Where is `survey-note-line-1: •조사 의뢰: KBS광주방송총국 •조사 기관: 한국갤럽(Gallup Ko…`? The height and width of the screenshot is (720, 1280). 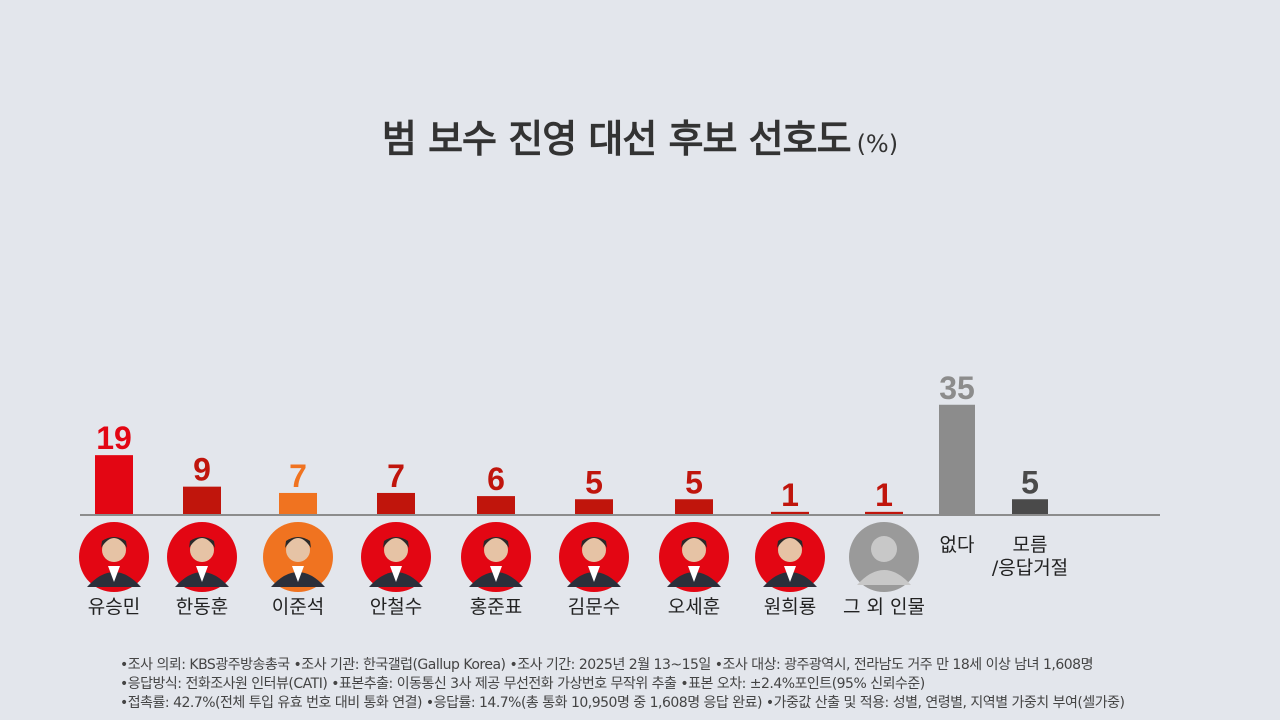
survey-note-line-1: •조사 의뢰: KBS광주방송총국 •조사 기관: 한국갤럽(Gallup Ko… is located at coordinates (606, 665).